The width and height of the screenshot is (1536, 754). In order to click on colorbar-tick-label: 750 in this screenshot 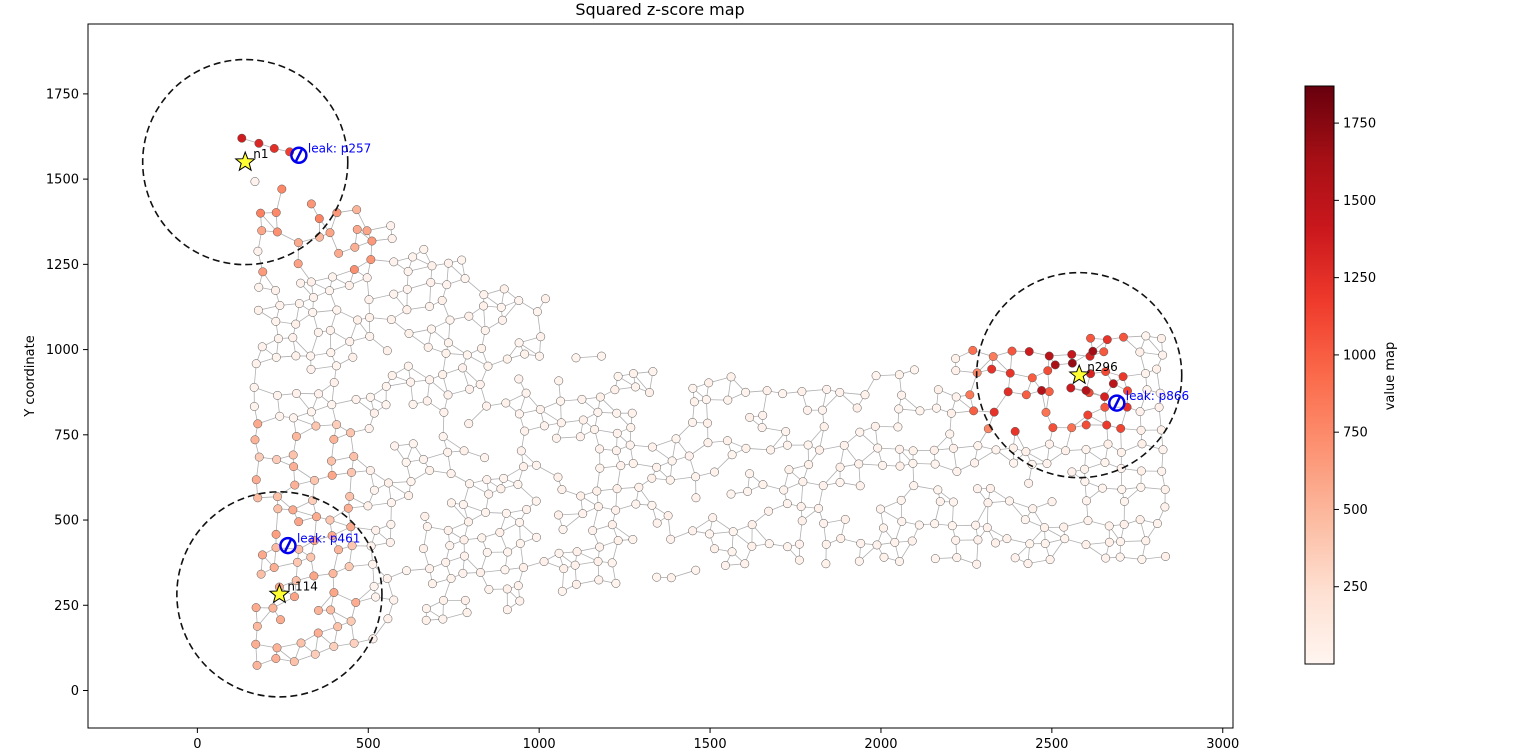, I will do `click(1355, 433)`.